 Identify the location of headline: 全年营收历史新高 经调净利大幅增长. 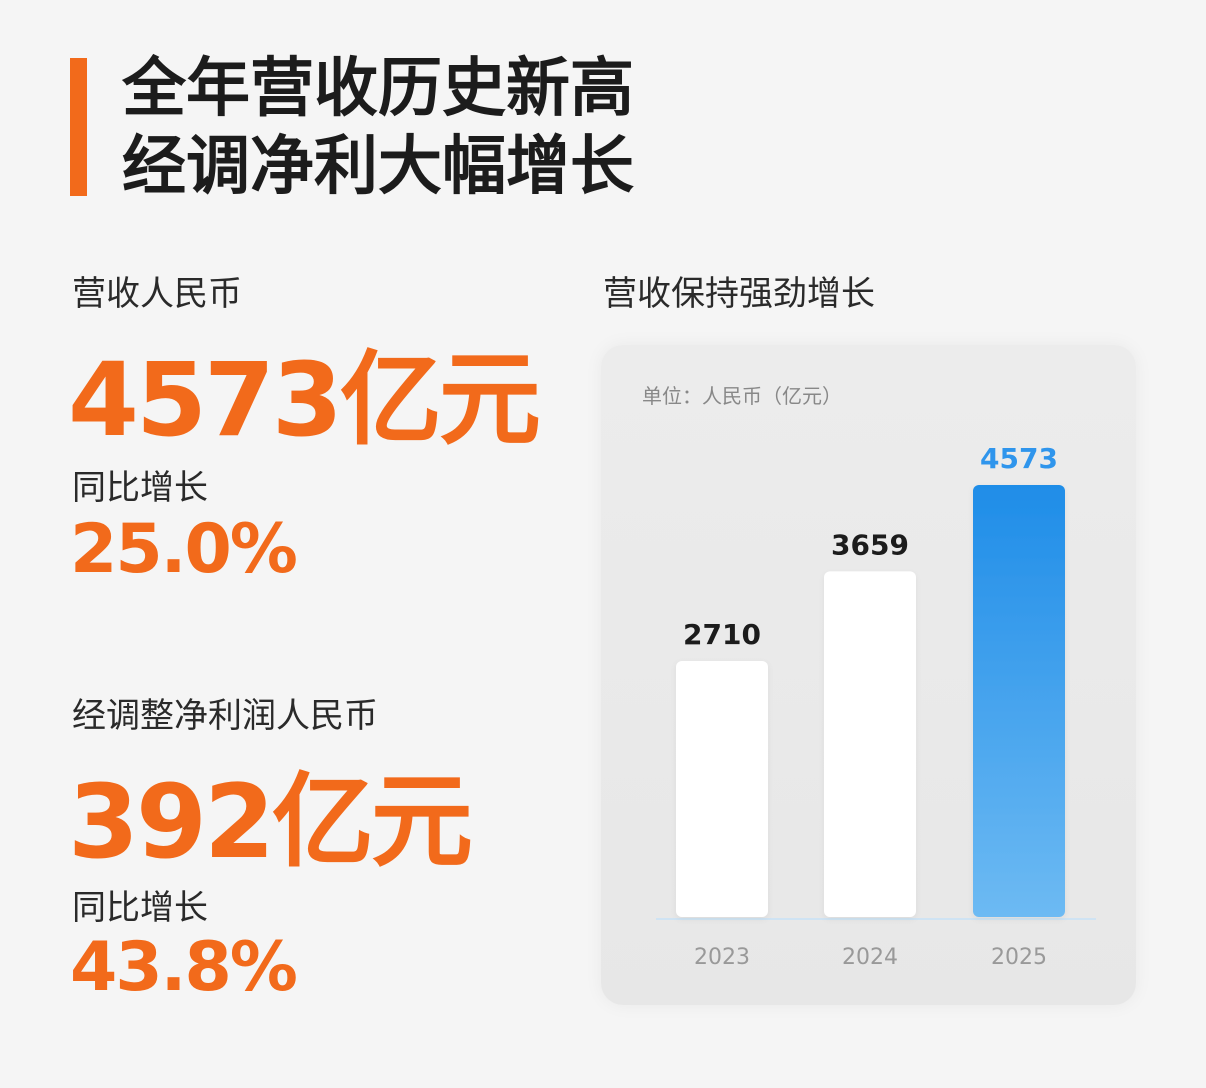
(378, 128).